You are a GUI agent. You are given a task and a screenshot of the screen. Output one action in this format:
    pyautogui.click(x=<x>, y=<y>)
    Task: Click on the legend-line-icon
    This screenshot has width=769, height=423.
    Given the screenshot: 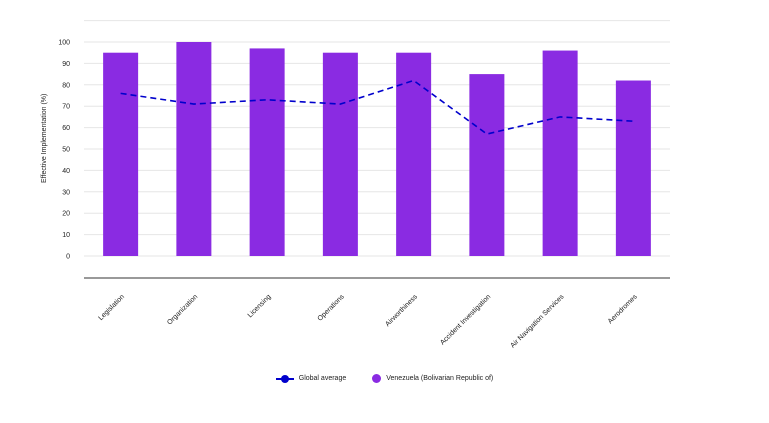 What is the action you would take?
    pyautogui.click(x=284, y=378)
    